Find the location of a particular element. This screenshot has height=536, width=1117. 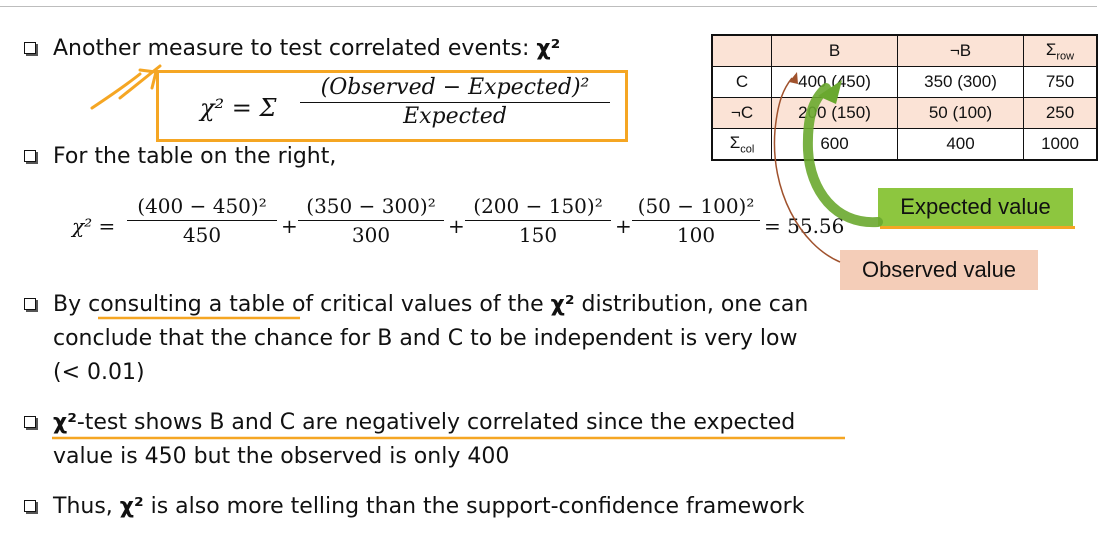

calc-lhs: χ² = is located at coordinates (94, 226).